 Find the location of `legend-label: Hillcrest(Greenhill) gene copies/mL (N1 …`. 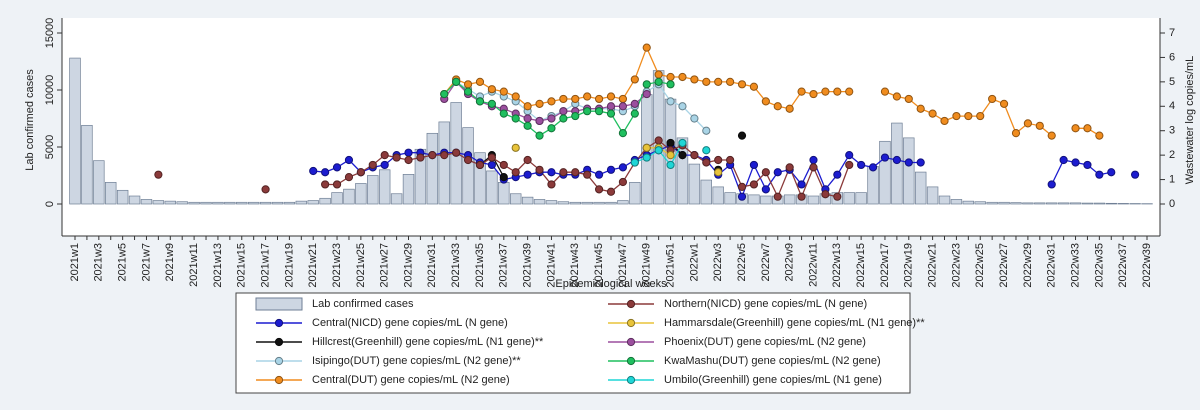

legend-label: Hillcrest(Greenhill) gene copies/mL (N1 … is located at coordinates (428, 342).